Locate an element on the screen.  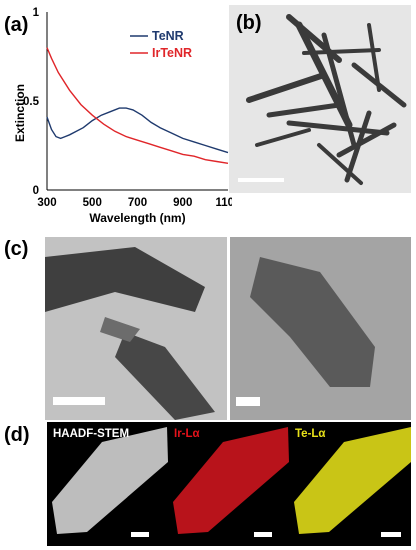
x-tick-label: 300 is located at coordinates (46, 203).